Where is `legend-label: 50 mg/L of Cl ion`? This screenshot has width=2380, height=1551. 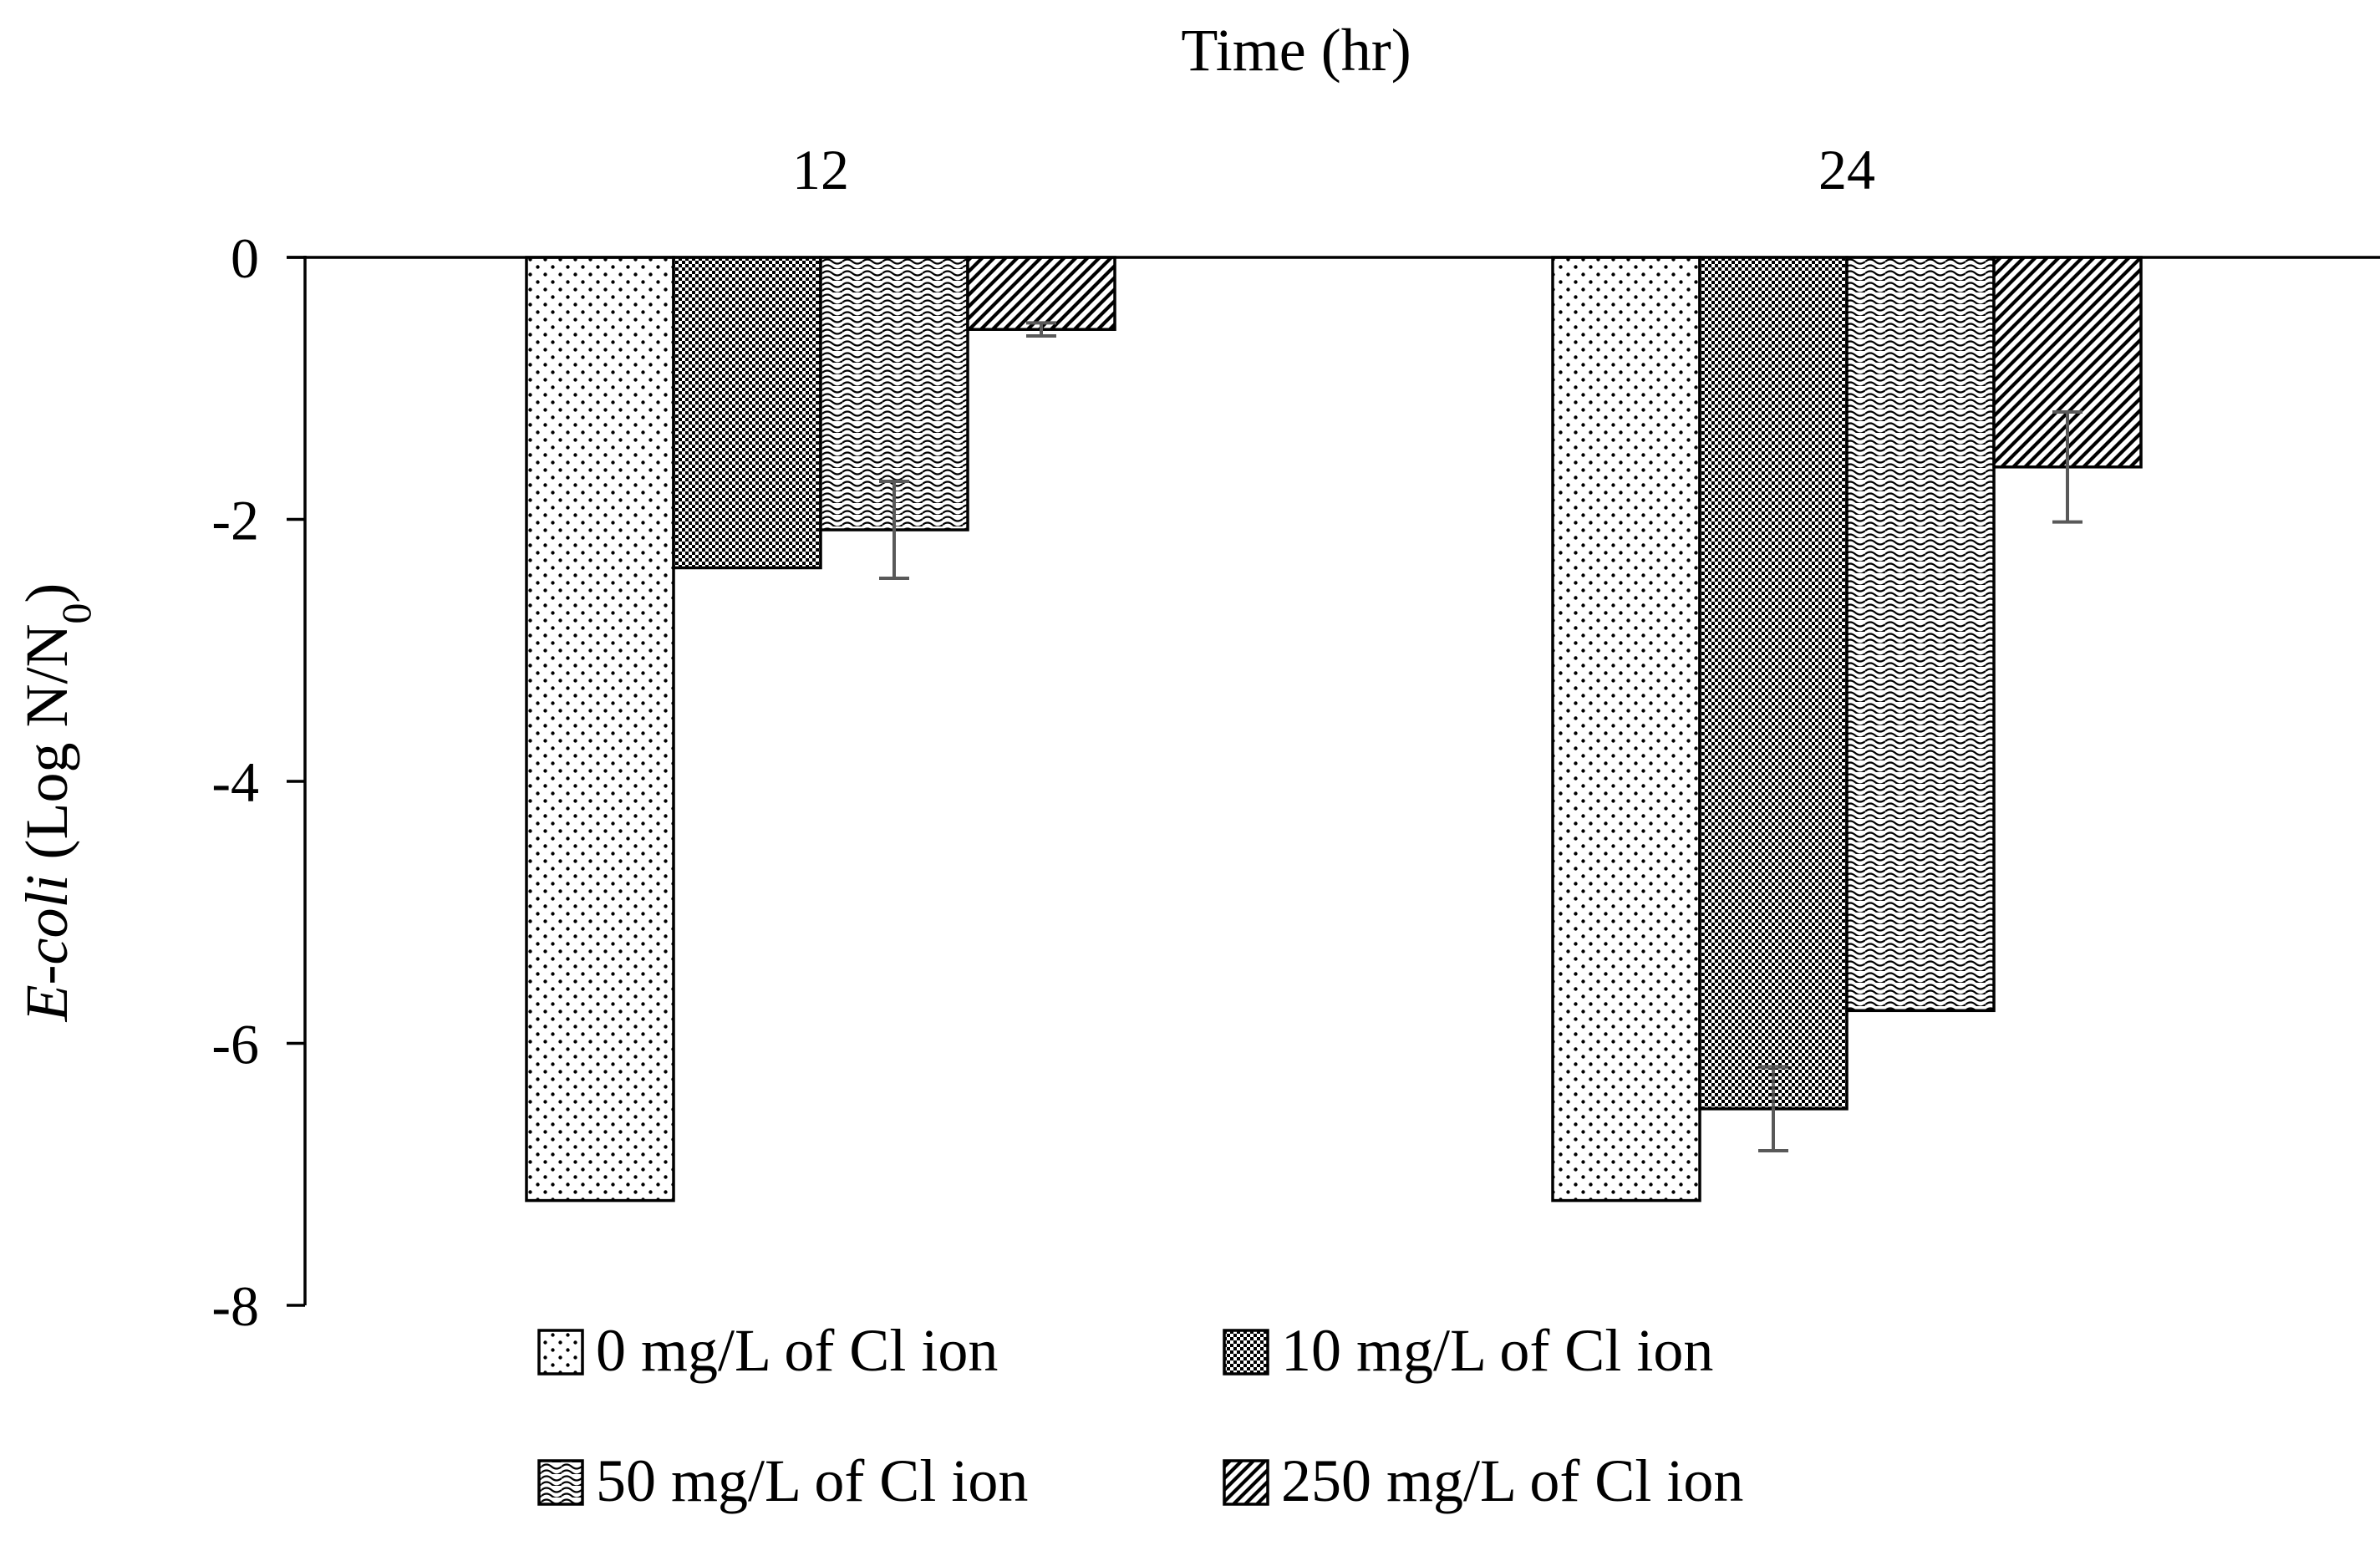 legend-label: 50 mg/L of Cl ion is located at coordinates (812, 1480).